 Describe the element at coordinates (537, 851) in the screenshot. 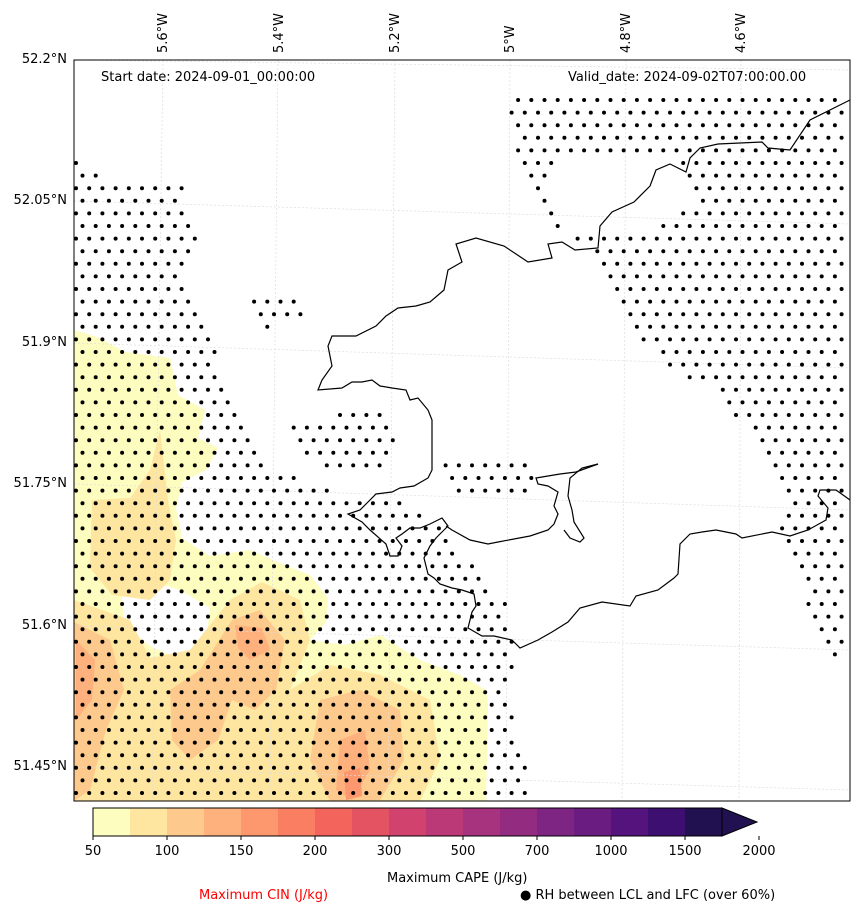

I see `colorbar-tick-label: 700` at that location.